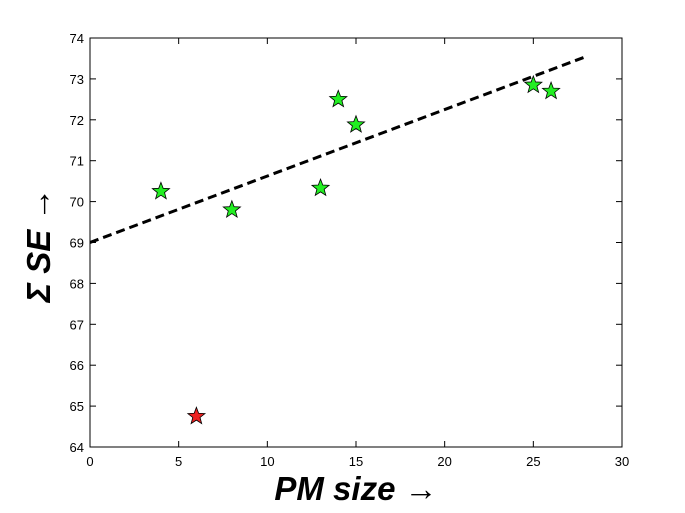  Describe the element at coordinates (77, 324) in the screenshot. I see `y-tick-label: 67` at that location.